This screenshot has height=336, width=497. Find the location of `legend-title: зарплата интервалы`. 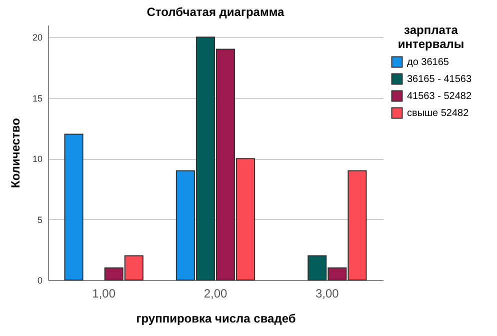

legend-title: зарплата интервалы is located at coordinates (431, 37).